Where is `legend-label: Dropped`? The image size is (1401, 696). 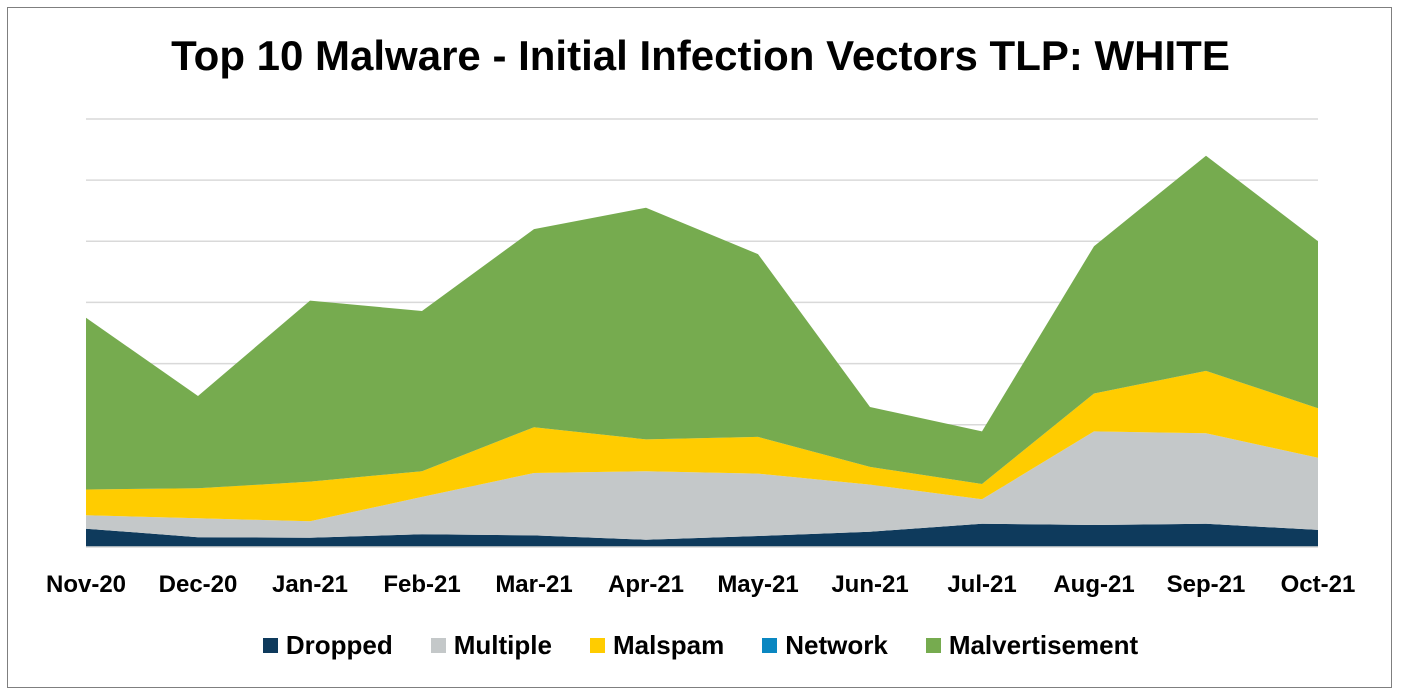 legend-label: Dropped is located at coordinates (339, 644).